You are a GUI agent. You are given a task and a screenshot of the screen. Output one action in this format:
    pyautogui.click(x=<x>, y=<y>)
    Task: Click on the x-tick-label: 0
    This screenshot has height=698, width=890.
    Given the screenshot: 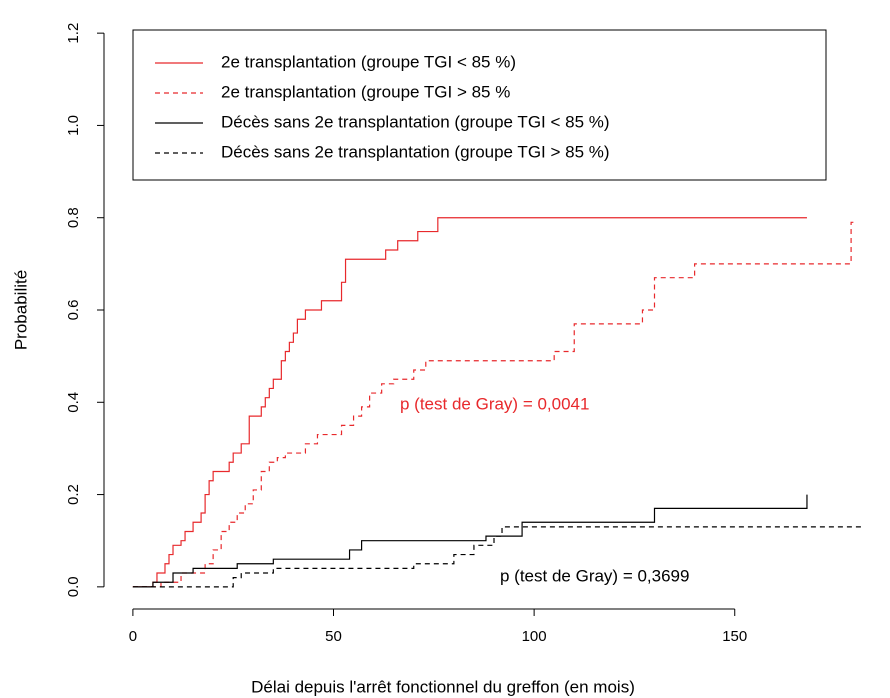 What is the action you would take?
    pyautogui.click(x=133, y=636)
    